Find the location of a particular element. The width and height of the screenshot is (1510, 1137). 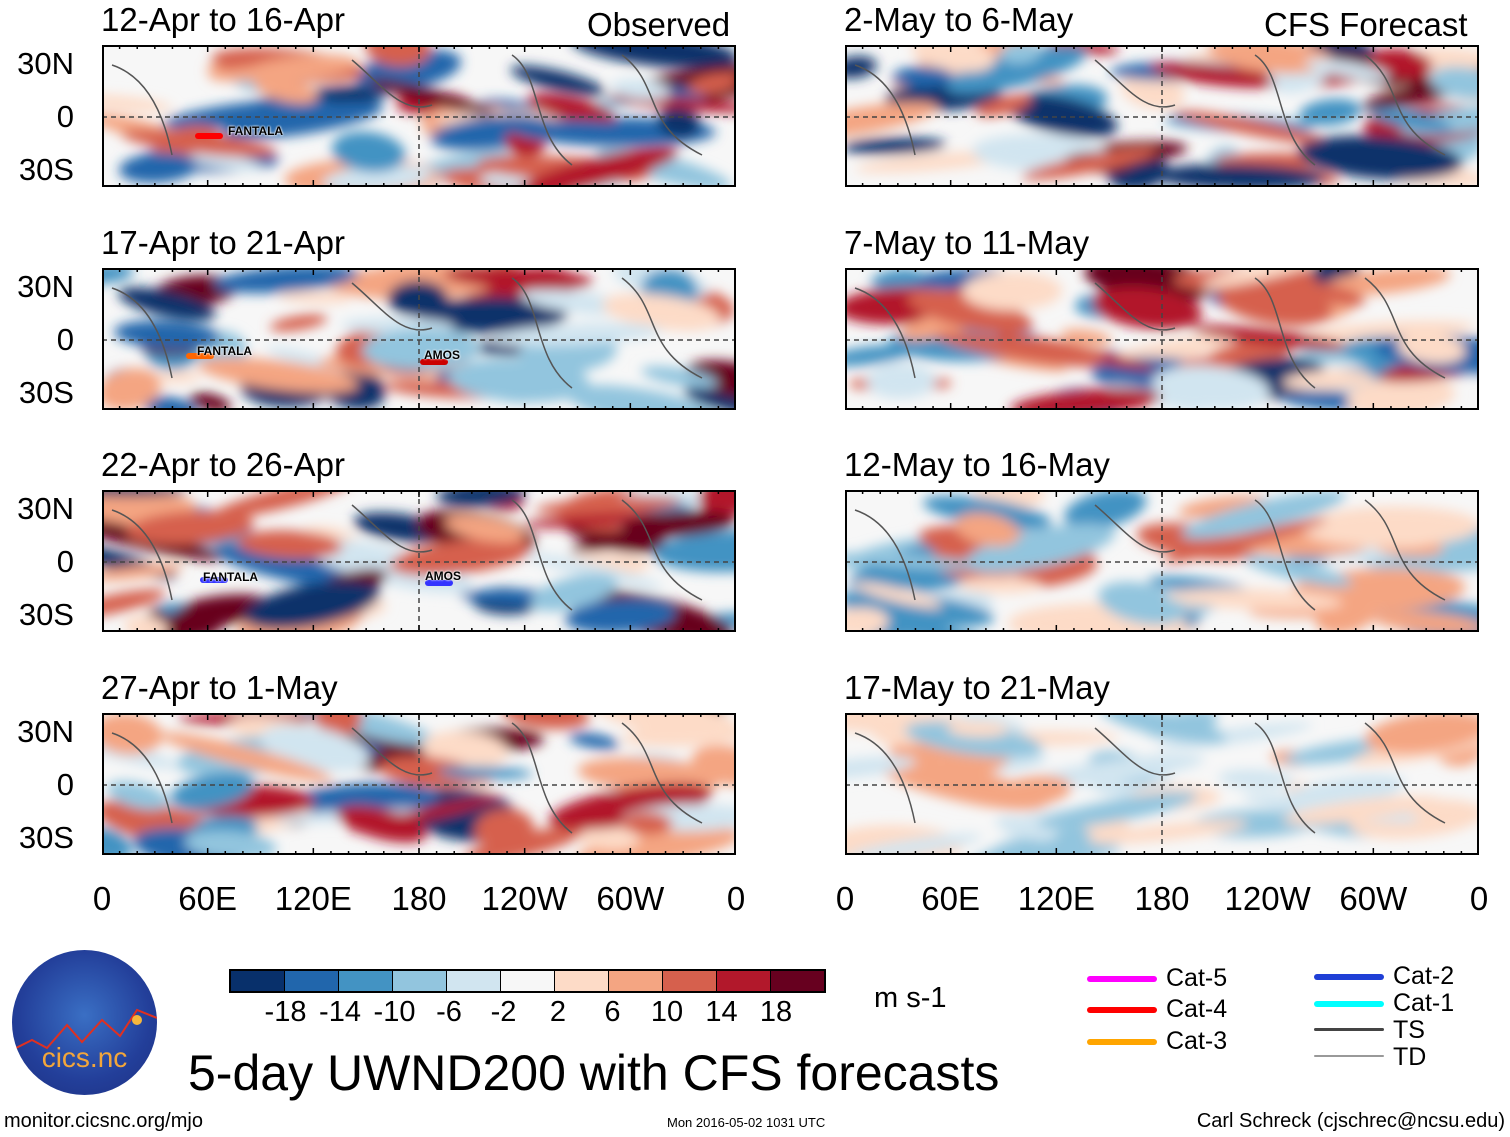

footer-author: Carl Schreck (cjschrec@ncsu.edu) is located at coordinates (1350, 1121).